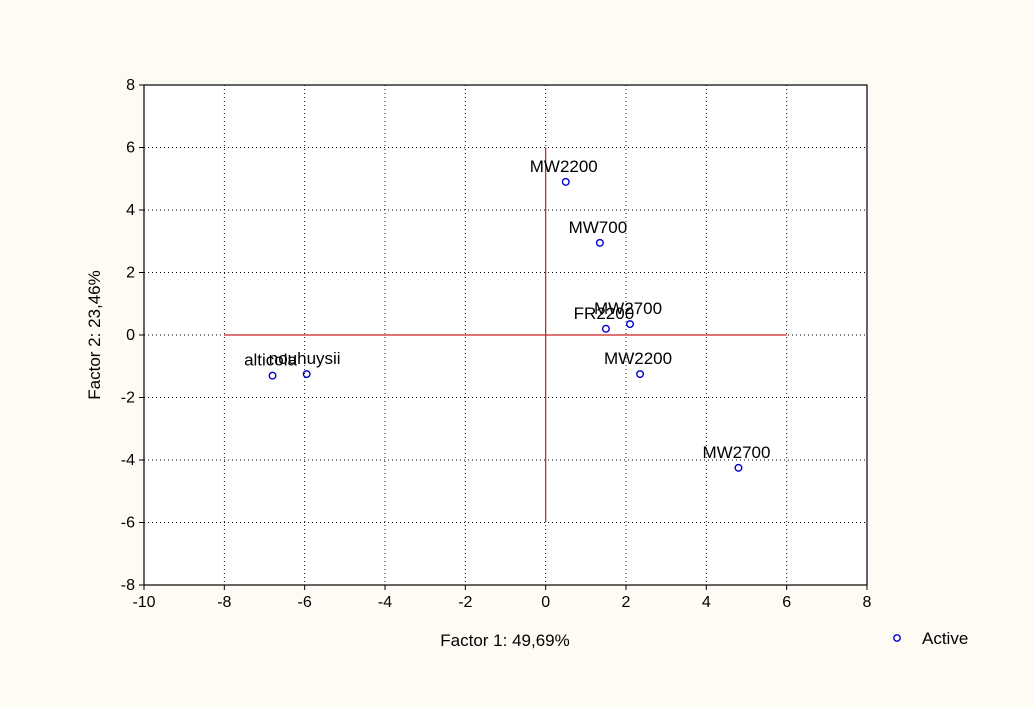 This screenshot has height=707, width=1035. I want to click on x-tick-label: 8, so click(867, 602).